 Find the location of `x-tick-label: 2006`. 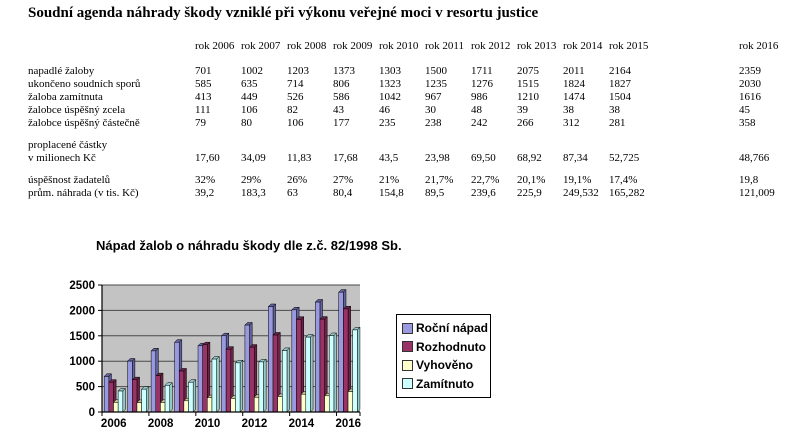

x-tick-label: 2006 is located at coordinates (114, 424).